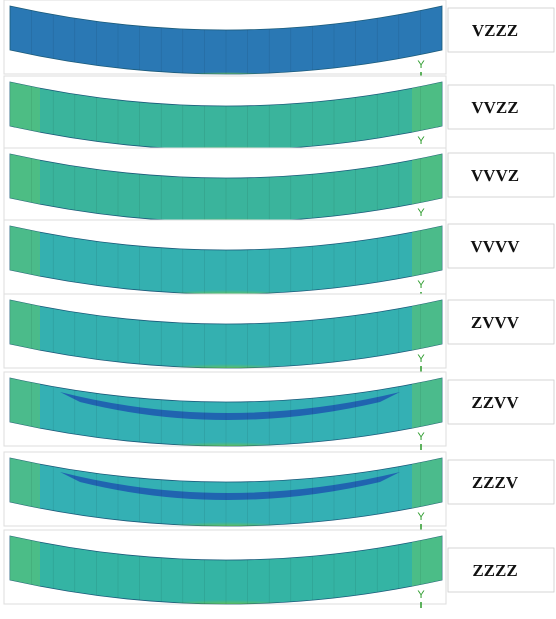 The image size is (556, 619). What do you see at coordinates (494, 107) in the screenshot?
I see `panel-label: VVZZ` at bounding box center [494, 107].